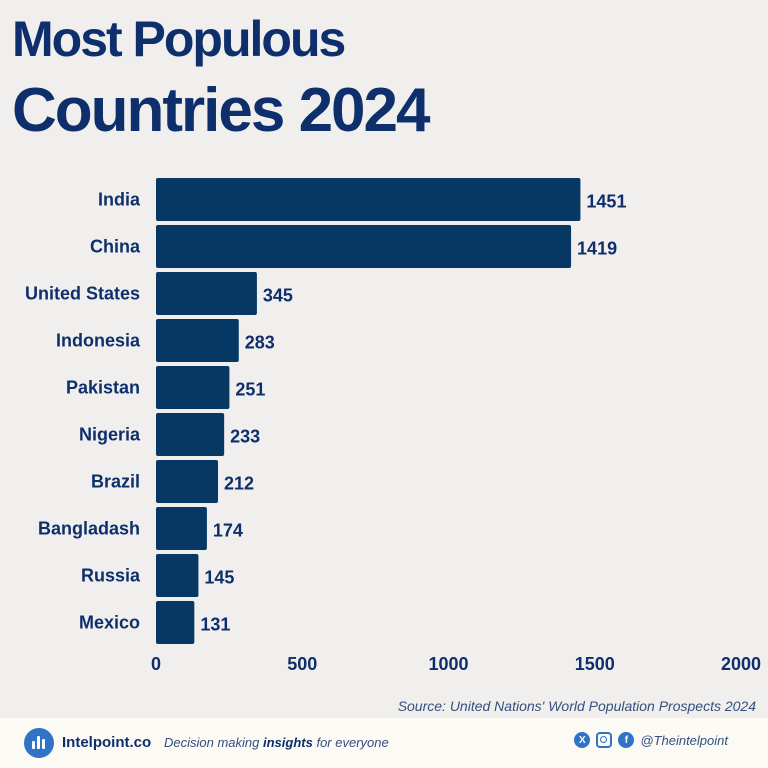  Describe the element at coordinates (119, 200) in the screenshot. I see `category-label: India` at that location.